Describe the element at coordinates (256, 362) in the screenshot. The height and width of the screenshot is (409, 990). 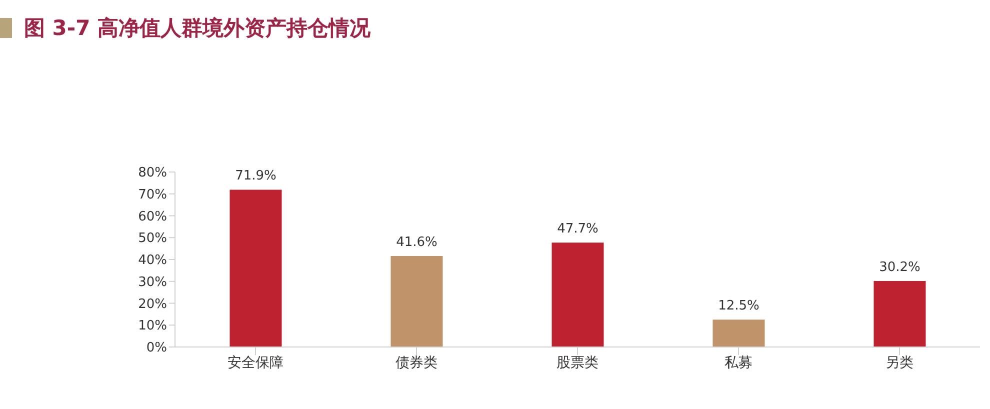
I see `x-tick-label: 安全保障` at that location.